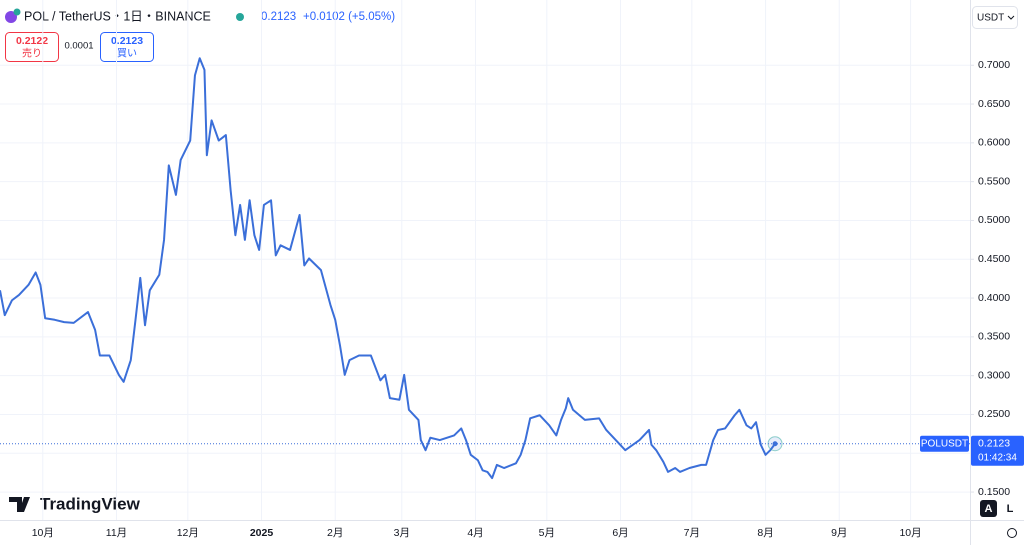 Image resolution: width=1024 pixels, height=545 pixels. Describe the element at coordinates (994, 220) in the screenshot. I see `y-tick-label: 0.5000` at that location.